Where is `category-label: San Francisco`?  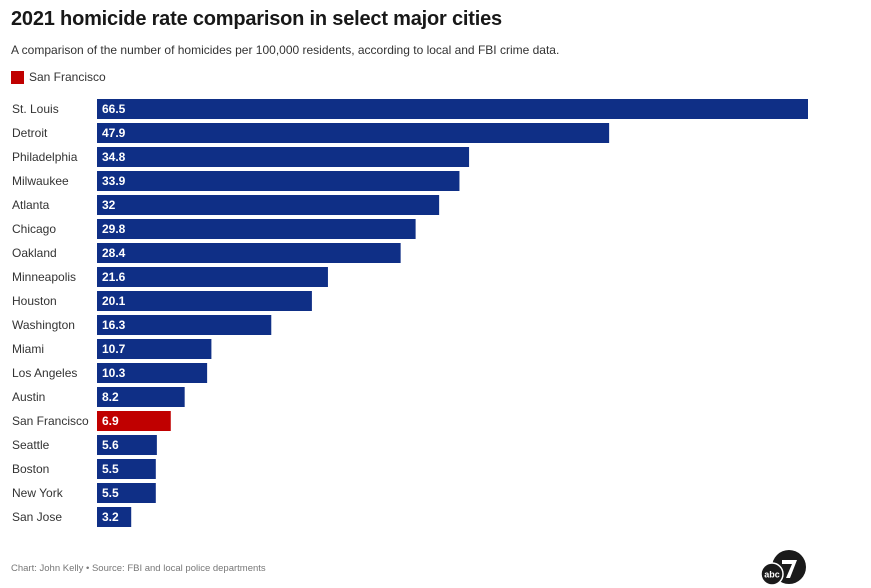
category-label: San Francisco is located at coordinates (50, 421).